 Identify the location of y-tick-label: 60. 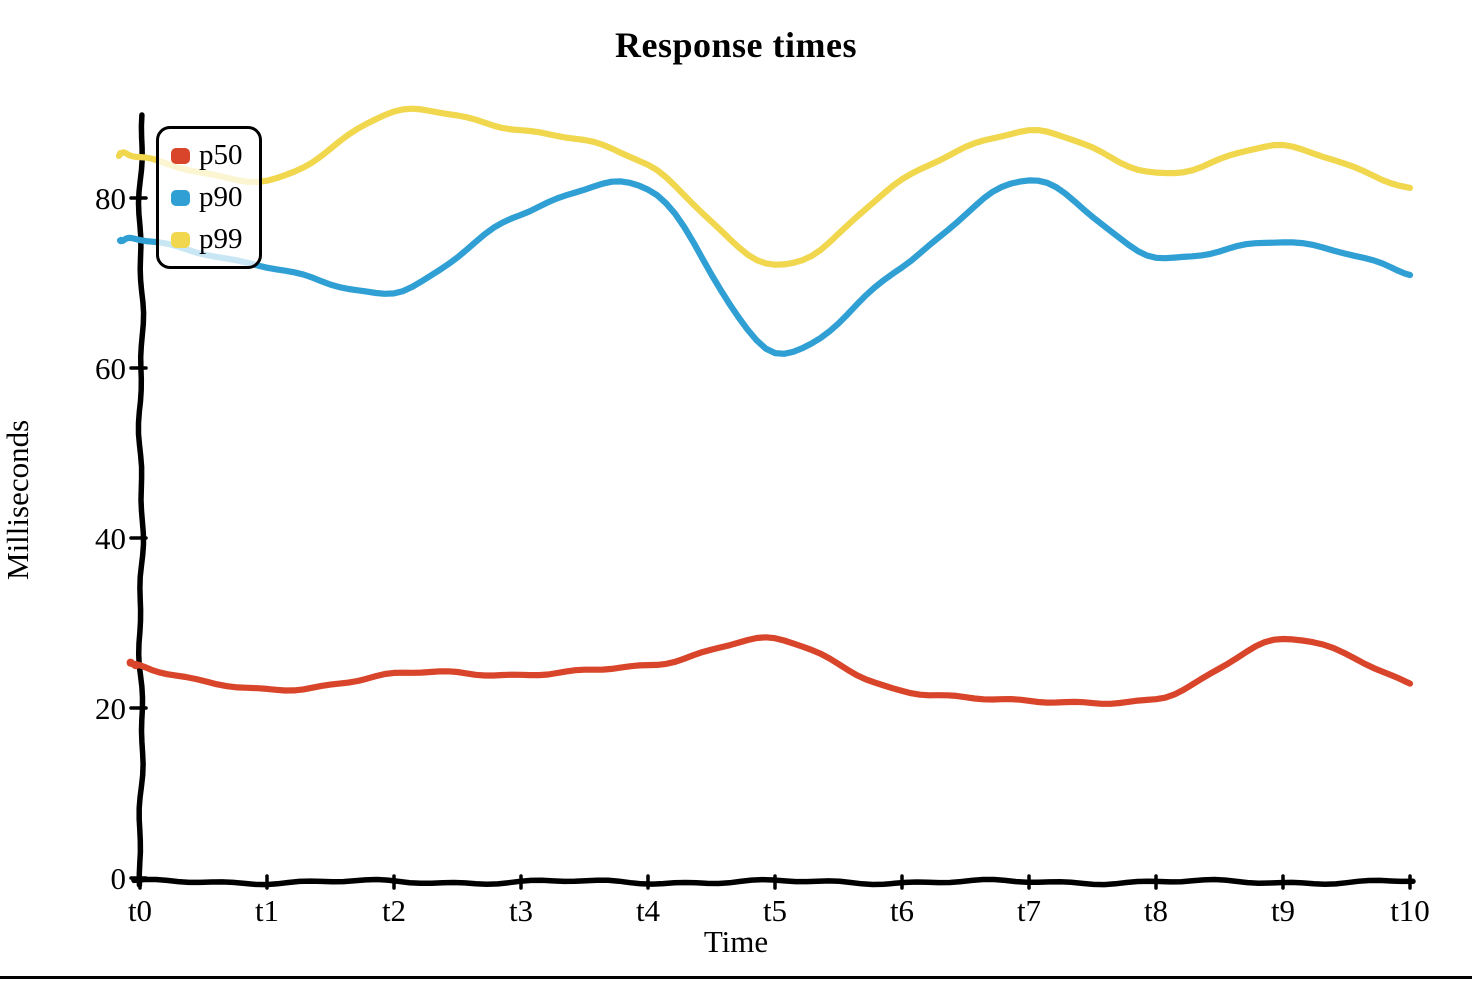
(110, 368).